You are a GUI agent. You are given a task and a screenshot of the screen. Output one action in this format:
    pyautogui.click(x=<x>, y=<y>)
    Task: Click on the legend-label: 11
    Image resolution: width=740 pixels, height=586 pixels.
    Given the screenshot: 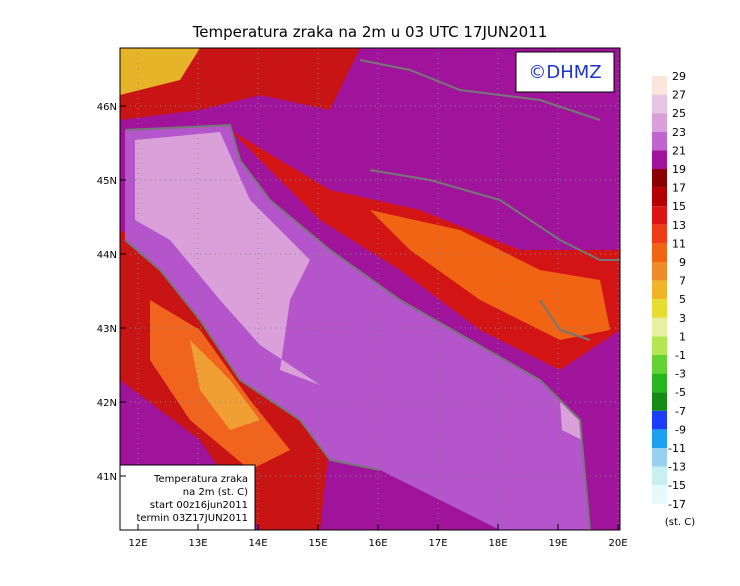 What is the action you would take?
    pyautogui.click(x=679, y=243)
    